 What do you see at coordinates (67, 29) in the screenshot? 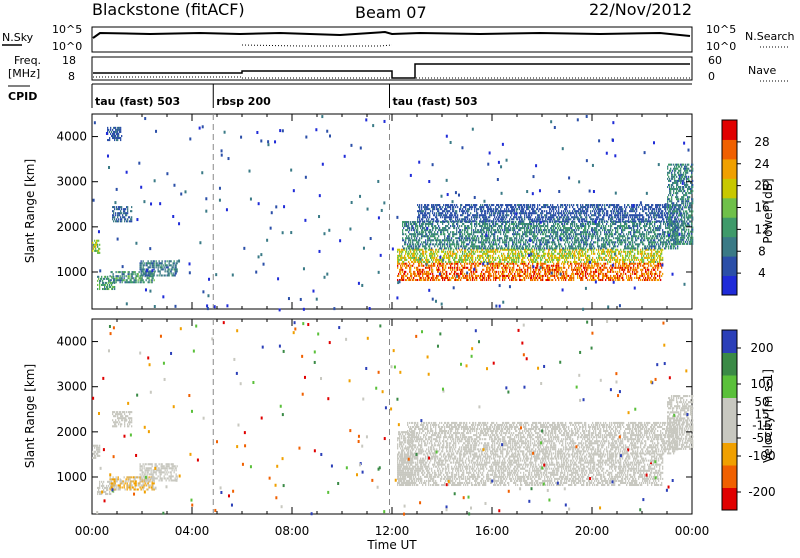
I see `noise-left-tick-high: 10^5` at bounding box center [67, 29].